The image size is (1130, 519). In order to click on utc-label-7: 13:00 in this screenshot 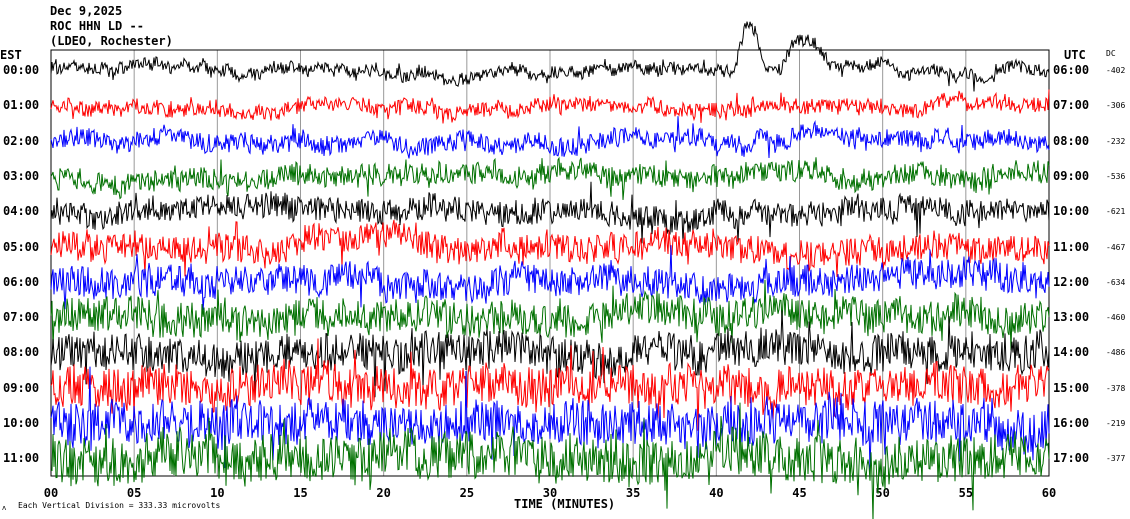, I will do `click(1071, 317)`.